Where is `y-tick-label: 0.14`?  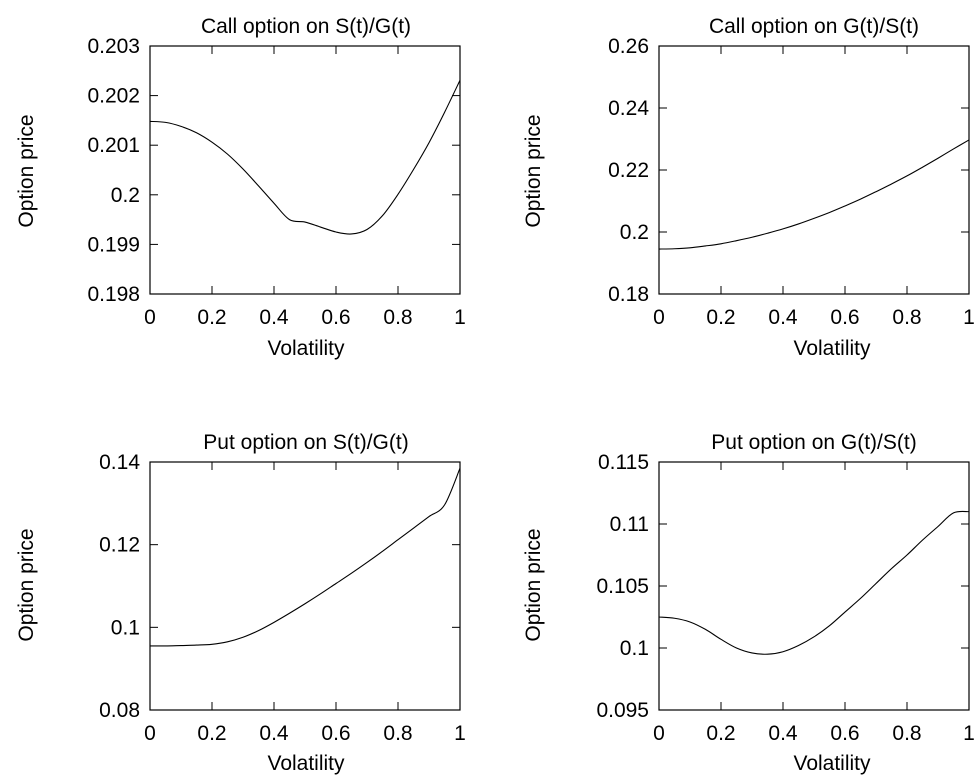
y-tick-label: 0.14 is located at coordinates (119, 462).